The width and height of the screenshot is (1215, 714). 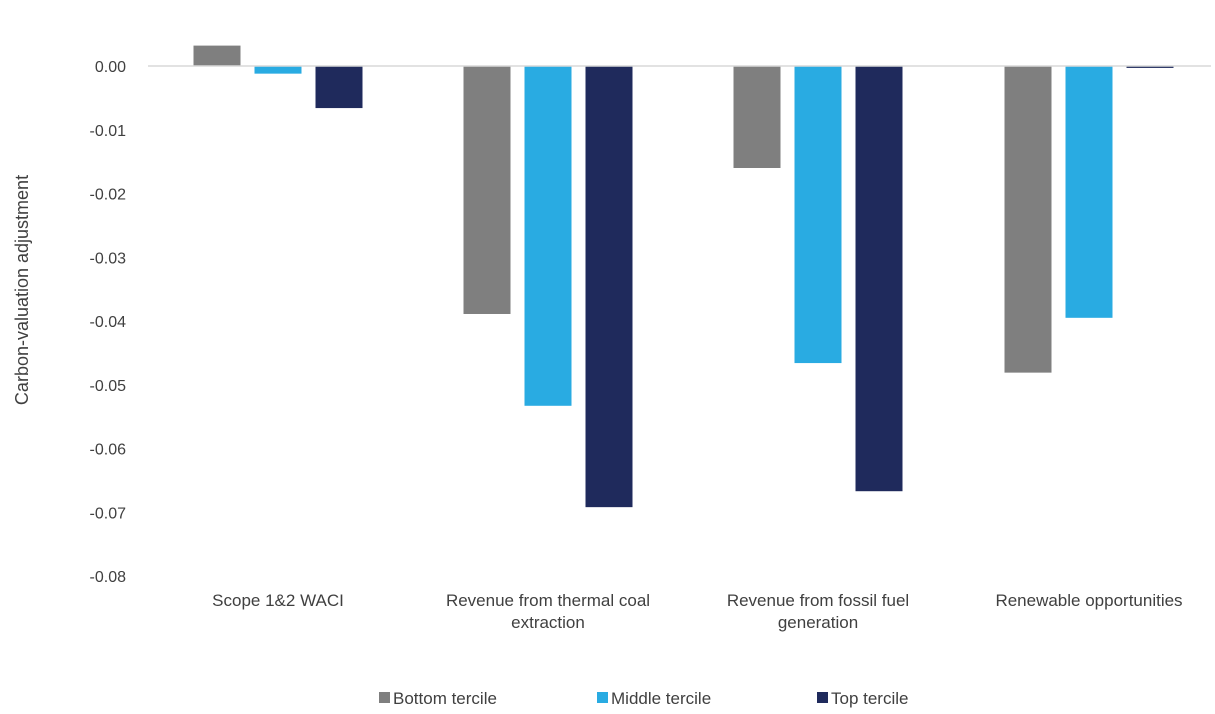 What do you see at coordinates (108, 577) in the screenshot?
I see `y-tick-label: -0.08` at bounding box center [108, 577].